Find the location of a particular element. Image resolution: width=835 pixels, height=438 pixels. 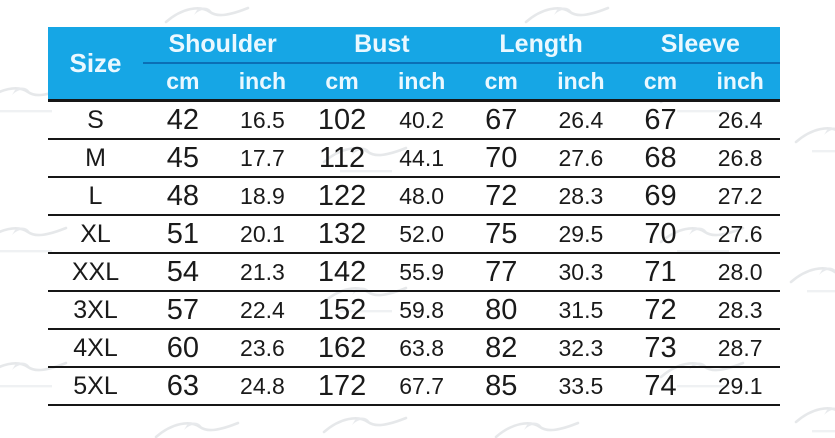

cell-shoulder-cm: 42 is located at coordinates (183, 120).